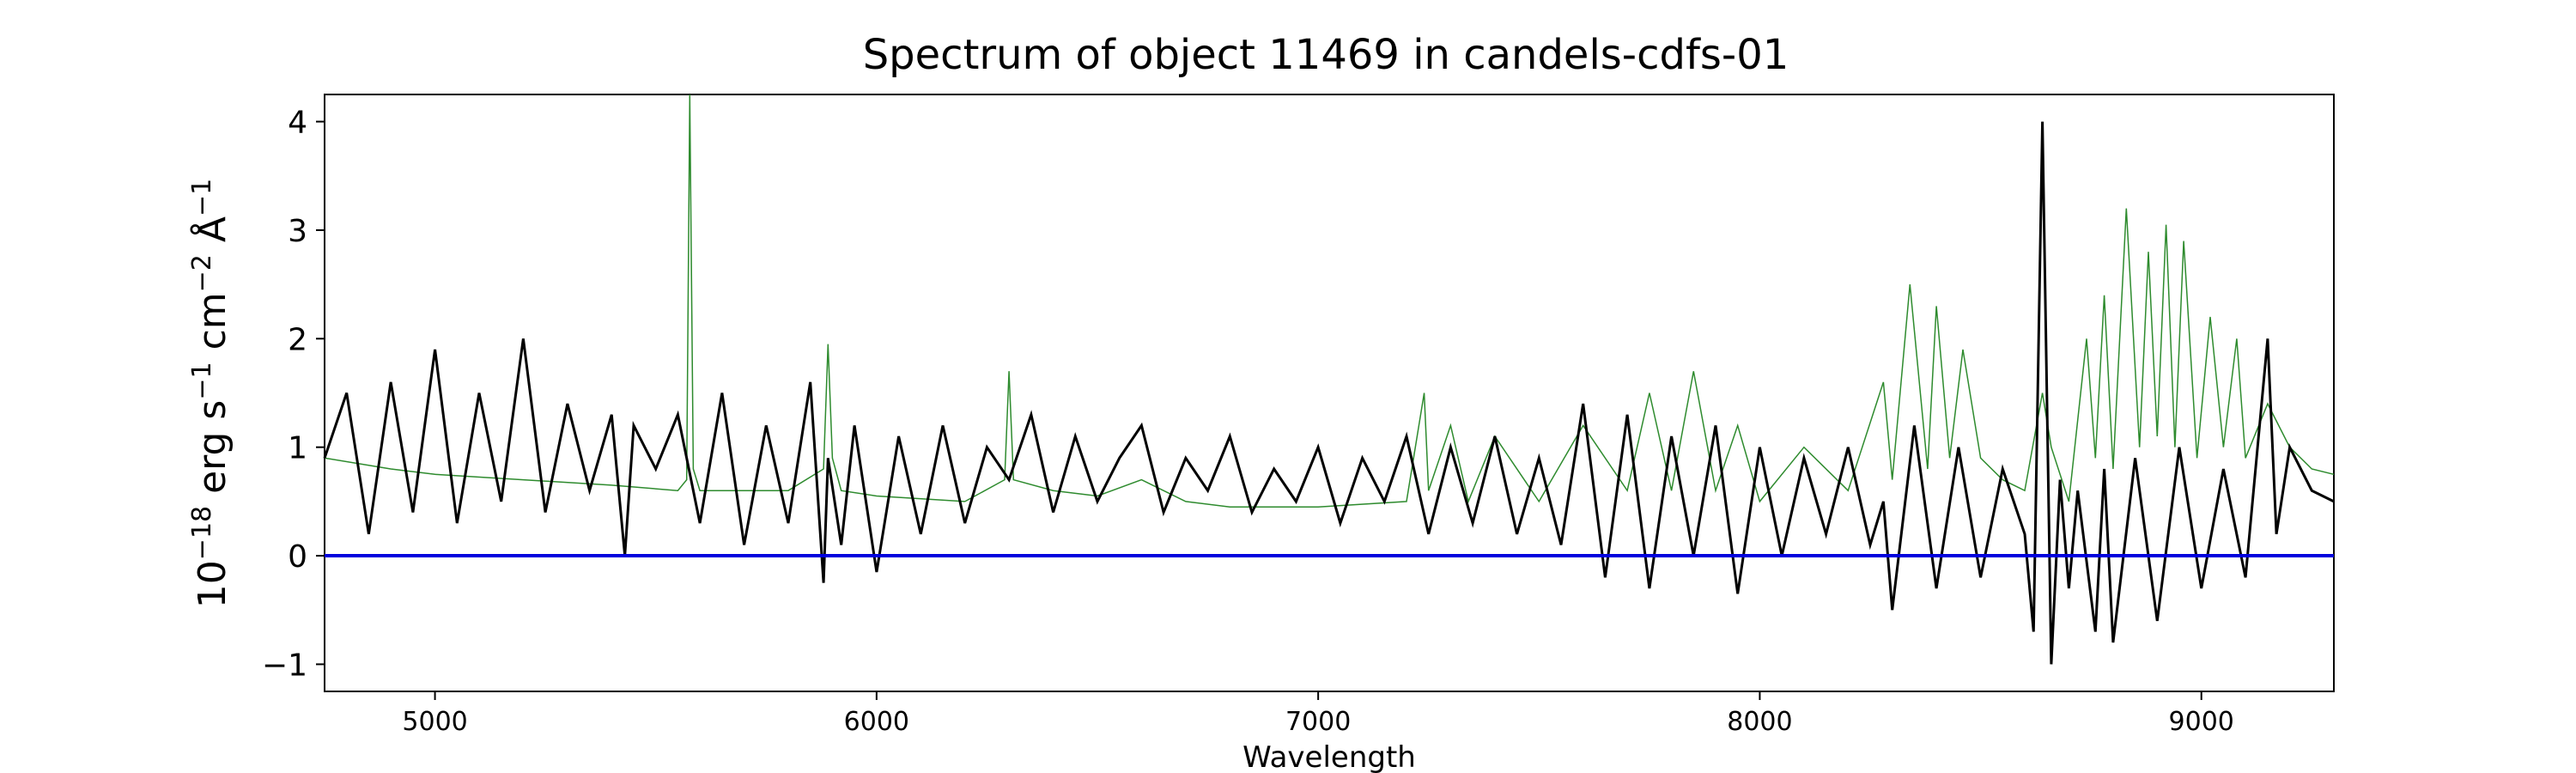  Describe the element at coordinates (2201, 722) in the screenshot. I see `x-tick-label: 9000` at that location.